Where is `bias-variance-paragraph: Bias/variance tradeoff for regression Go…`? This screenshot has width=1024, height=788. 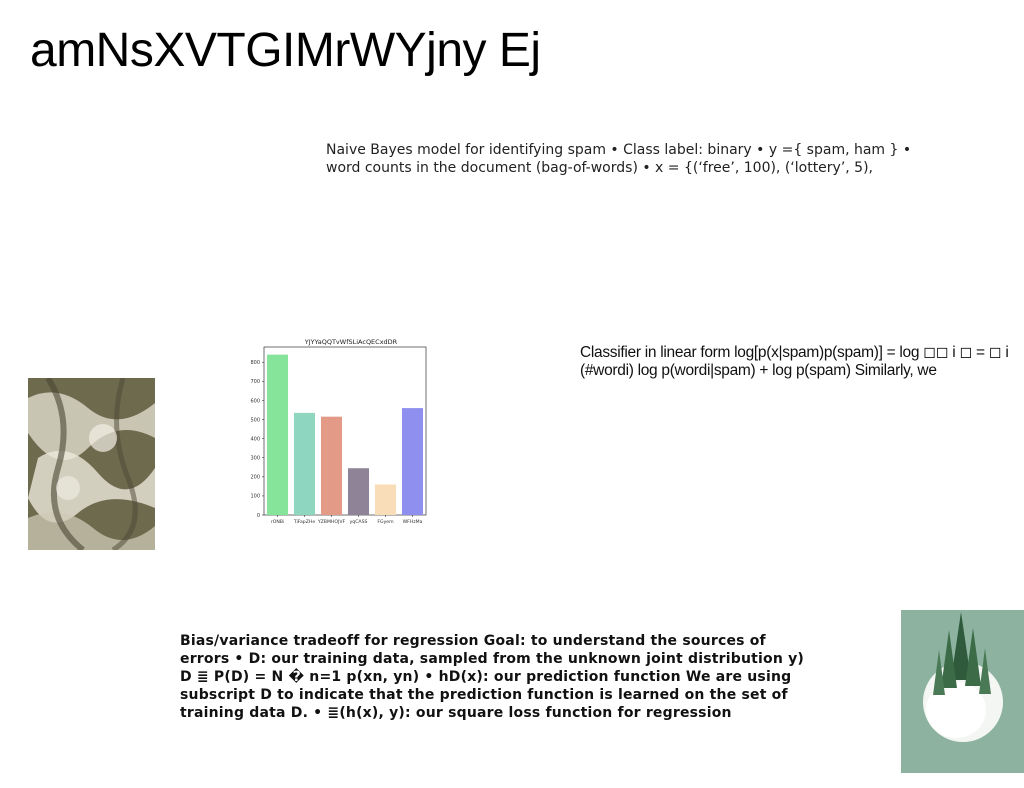 bias-variance-paragraph: Bias/variance tradeoff for regression Go… is located at coordinates (492, 677).